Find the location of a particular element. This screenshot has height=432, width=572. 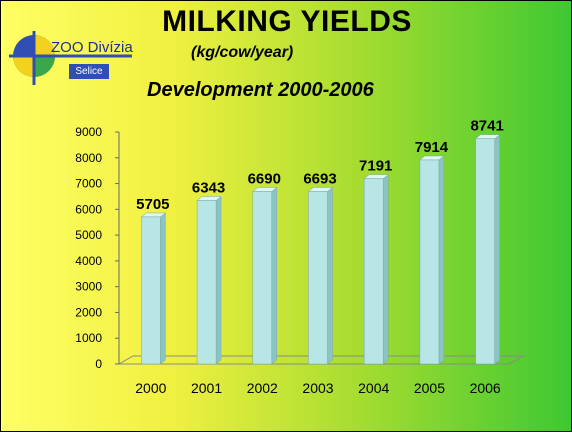

data-label: 6343 is located at coordinates (208, 187).